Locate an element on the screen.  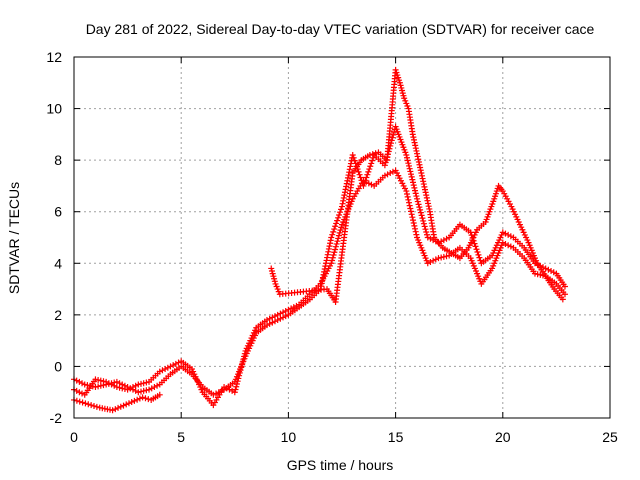
x-tick-label: 10 is located at coordinates (289, 437).